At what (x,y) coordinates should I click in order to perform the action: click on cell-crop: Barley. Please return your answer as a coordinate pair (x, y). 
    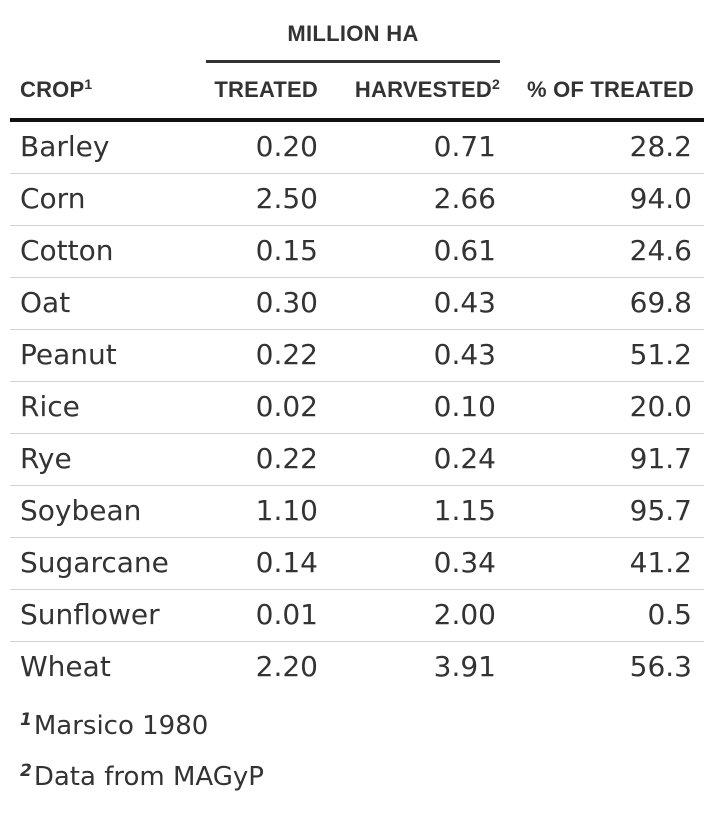
    Looking at the image, I should click on (65, 146).